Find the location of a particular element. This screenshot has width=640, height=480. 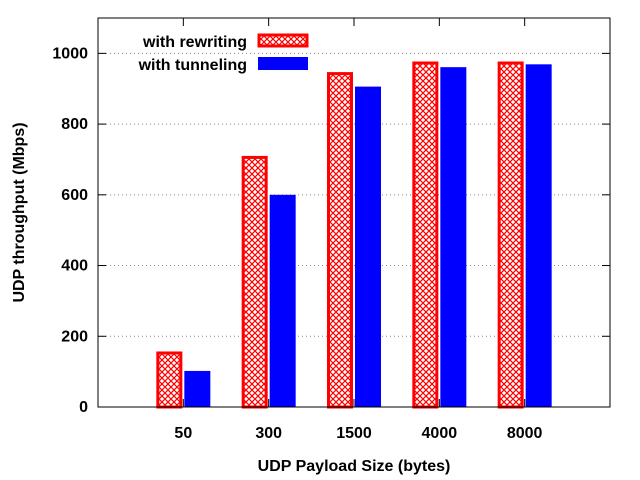

x-tick-label: 1500 is located at coordinates (354, 433).